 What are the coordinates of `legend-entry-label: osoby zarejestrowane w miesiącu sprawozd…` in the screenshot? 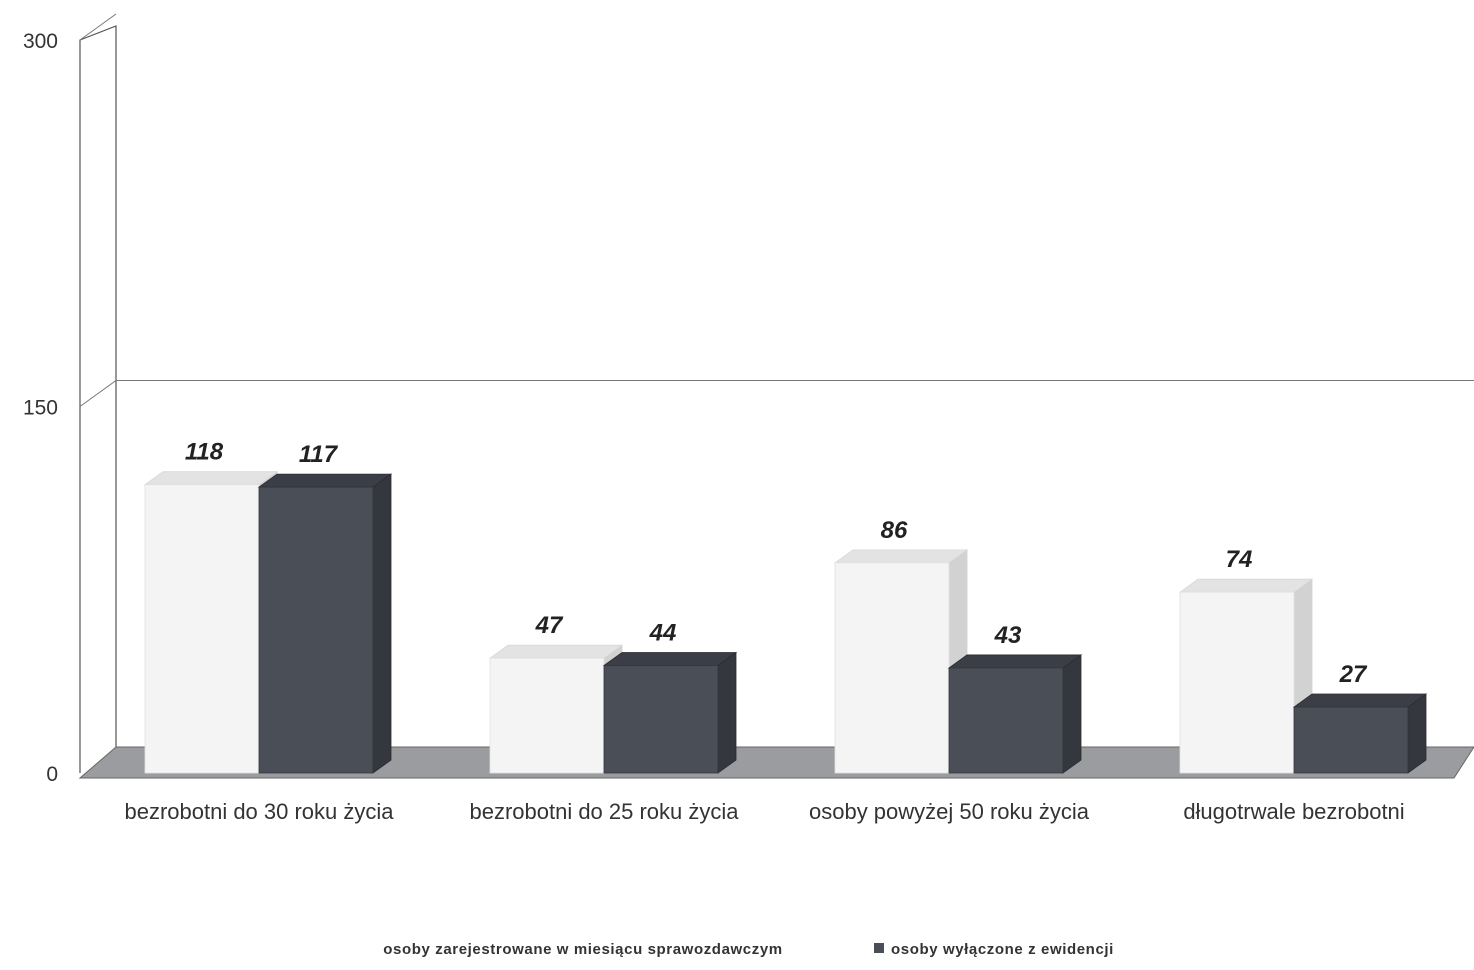 It's located at (582, 949).